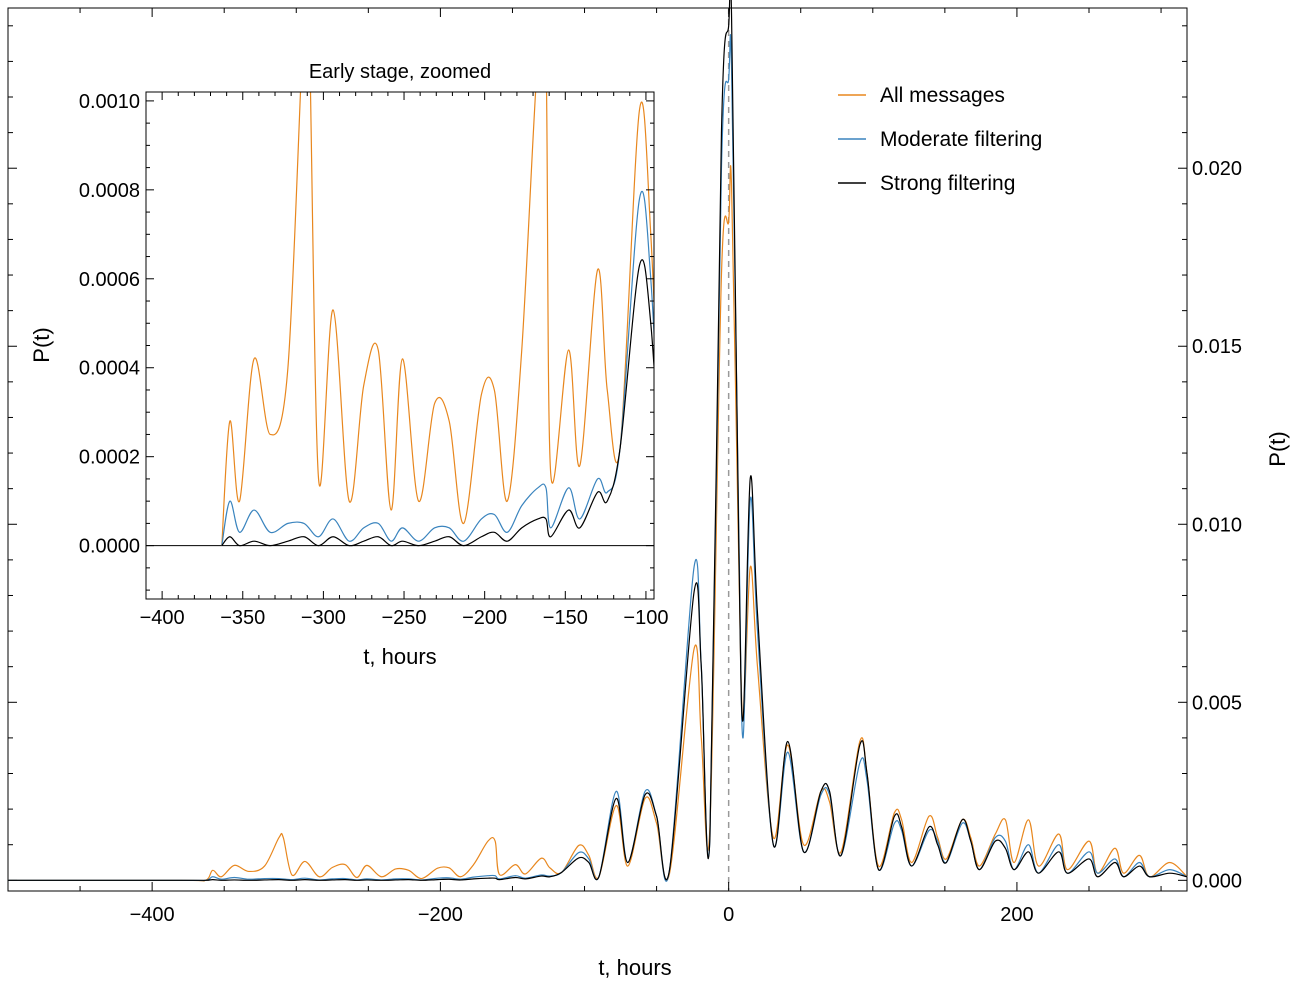 The image size is (1304, 983). What do you see at coordinates (1277, 448) in the screenshot?
I see `main-y-axis-label: P(t)` at bounding box center [1277, 448].